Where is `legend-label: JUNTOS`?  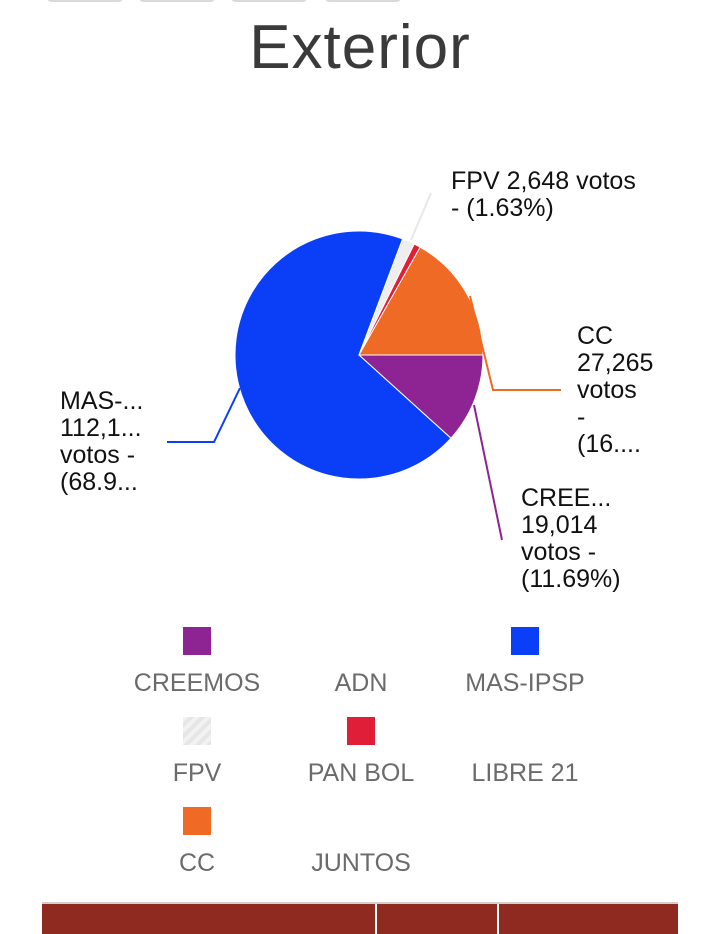 legend-label: JUNTOS is located at coordinates (361, 863).